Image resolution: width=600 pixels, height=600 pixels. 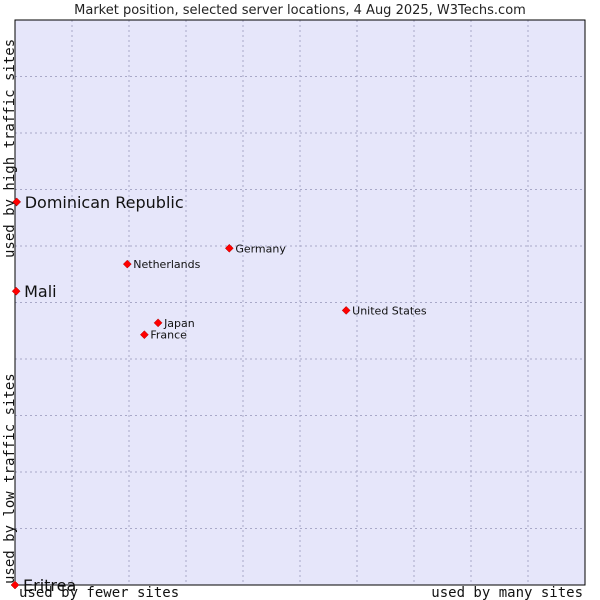 What do you see at coordinates (10, 148) in the screenshot?
I see `y-axis-label-top: used by high traffic sites` at bounding box center [10, 148].